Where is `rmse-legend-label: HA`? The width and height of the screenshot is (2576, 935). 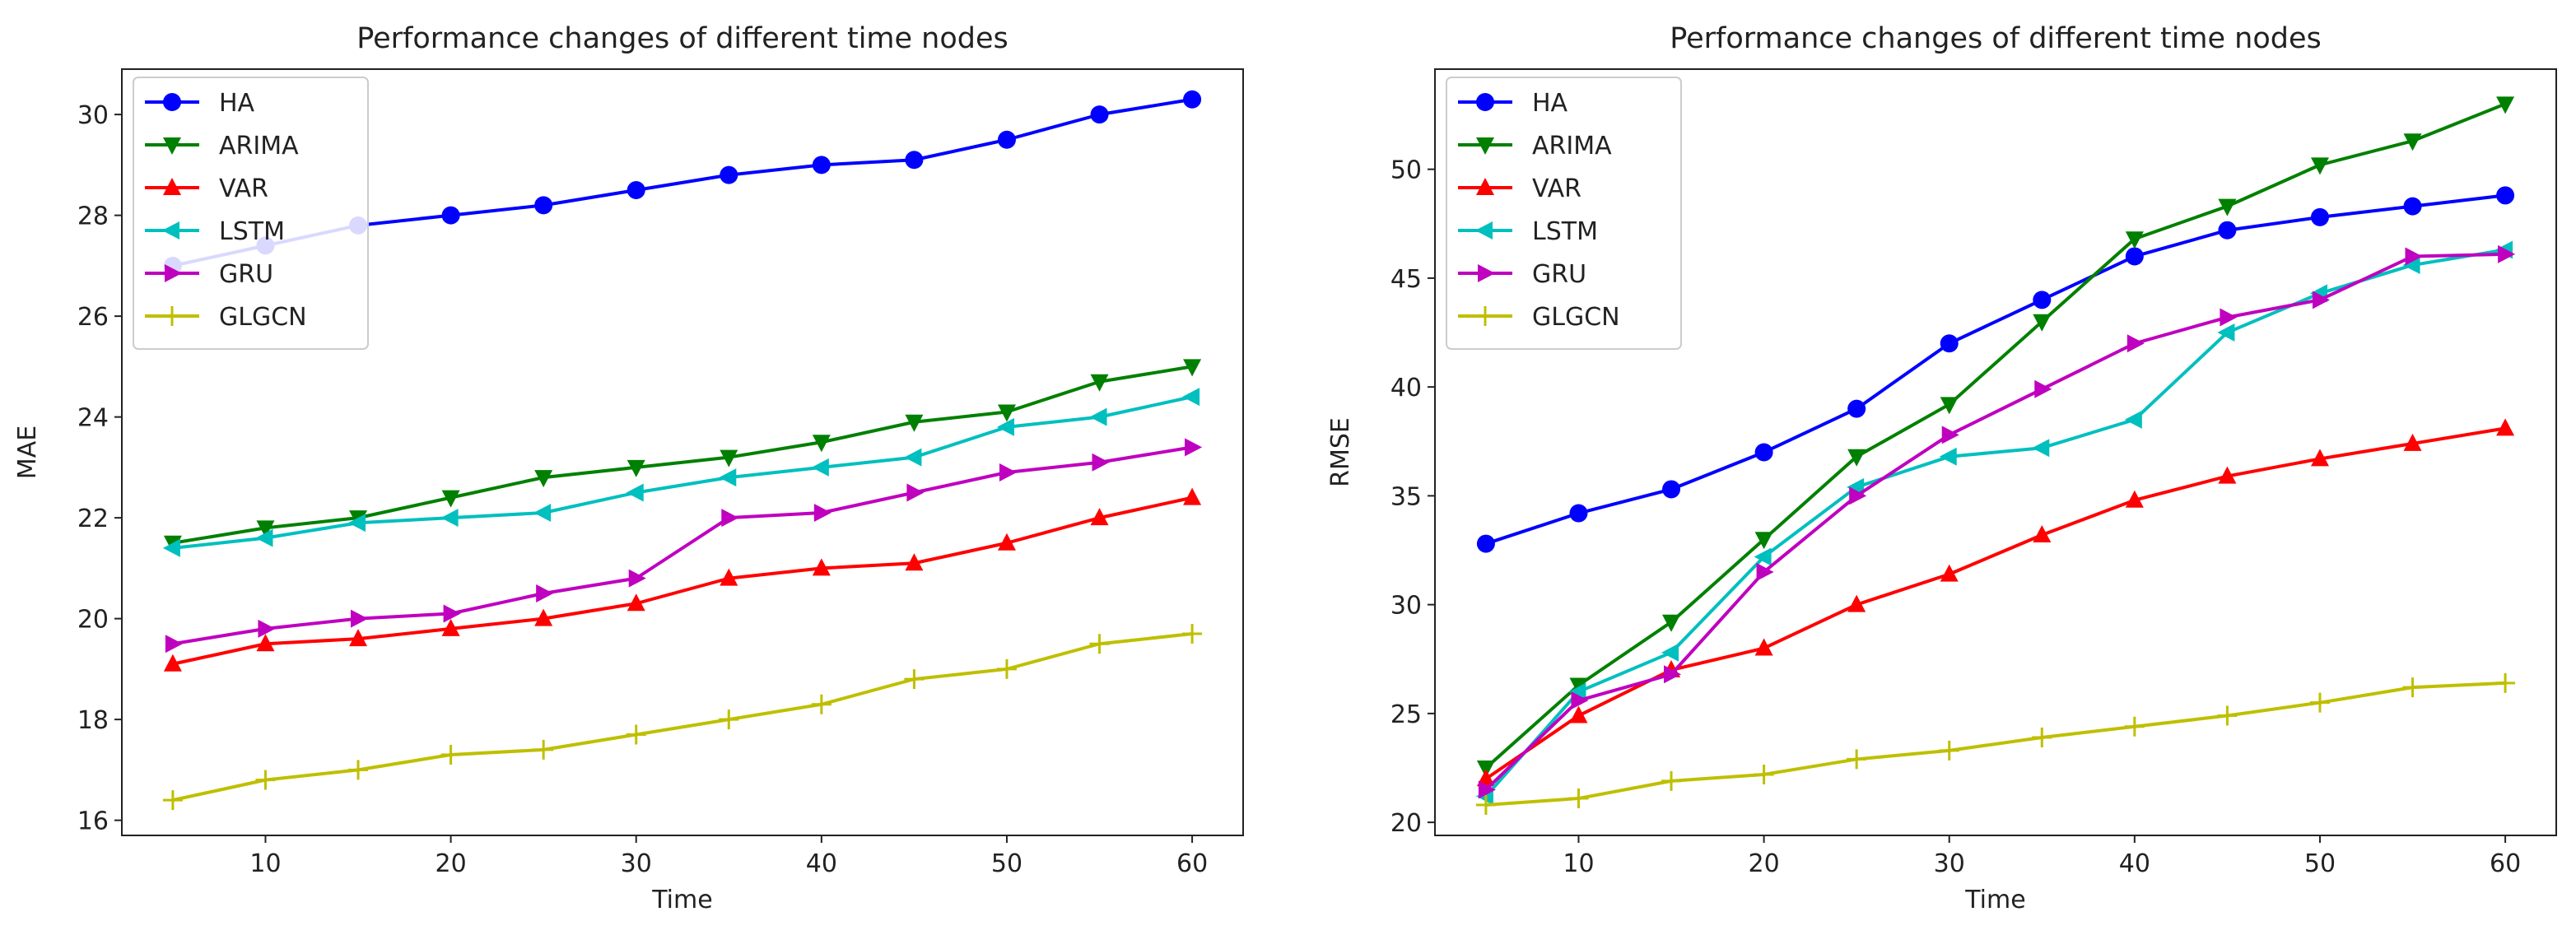
rmse-legend-label: HA is located at coordinates (1550, 104).